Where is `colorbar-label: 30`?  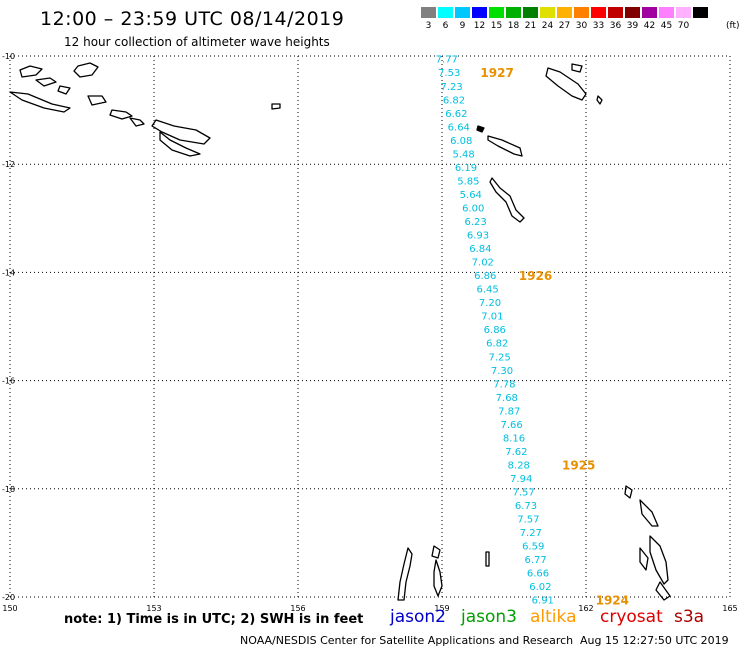
colorbar-label: 30 is located at coordinates (581, 26).